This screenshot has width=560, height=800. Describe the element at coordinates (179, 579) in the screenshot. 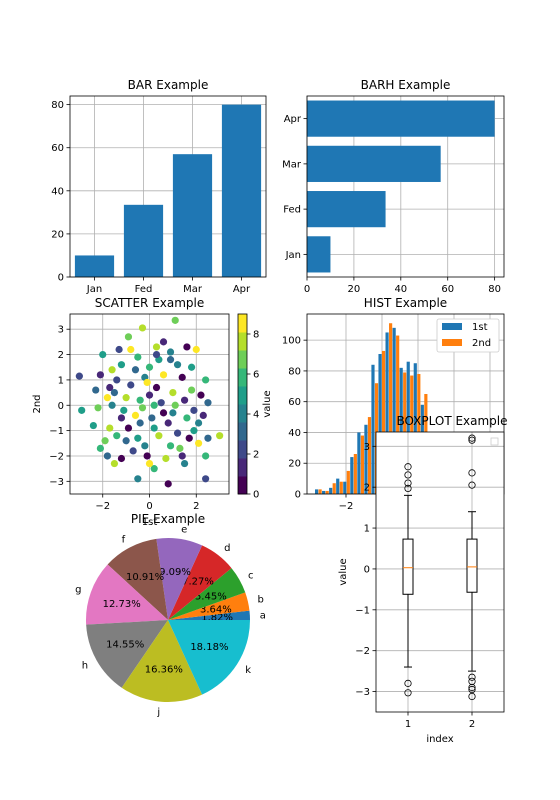

I see `pie-slice-e` at that location.